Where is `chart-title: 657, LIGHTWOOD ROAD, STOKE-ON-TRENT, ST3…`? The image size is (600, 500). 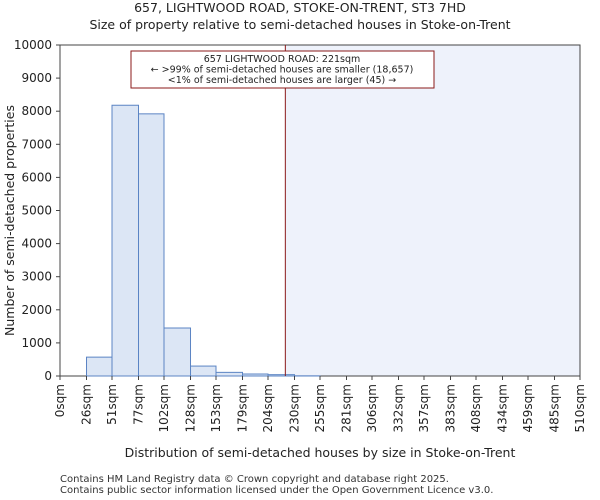 chart-title: 657, LIGHTWOOD ROAD, STOKE-ON-TRENT, ST3… is located at coordinates (300, 7).